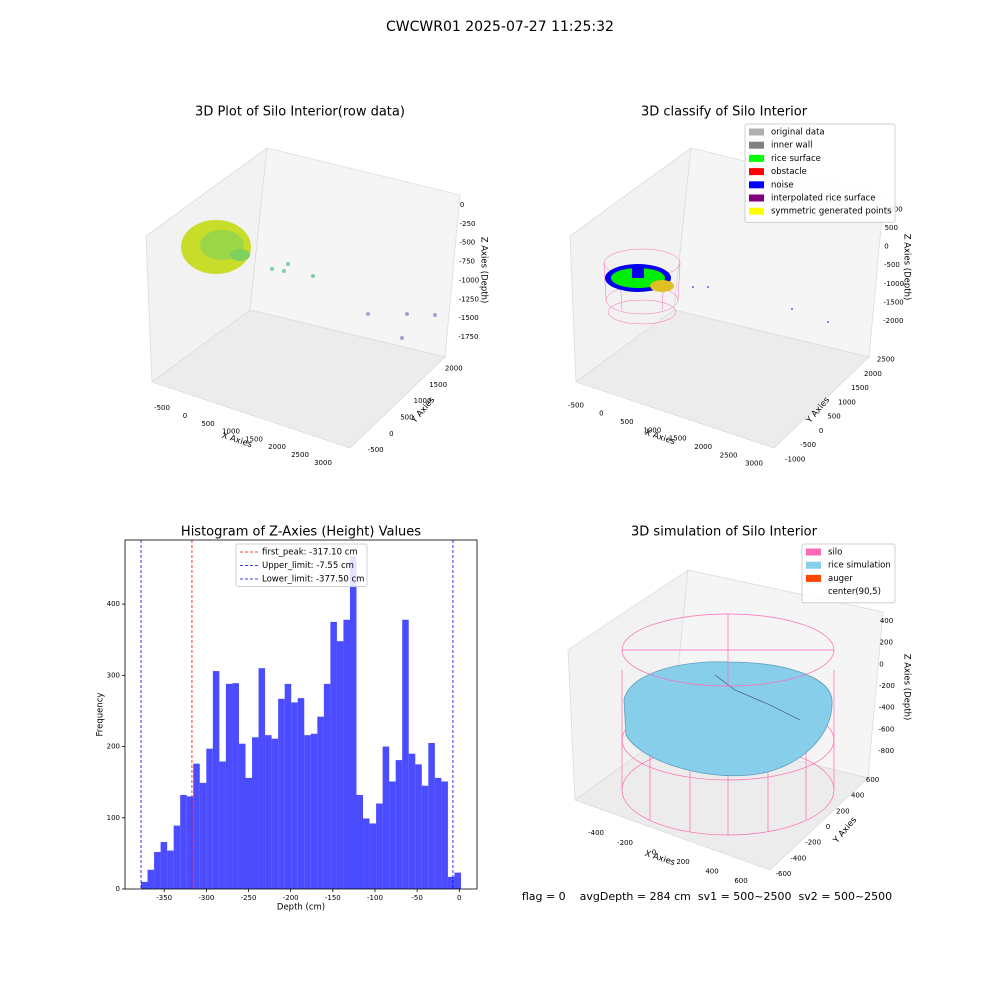  What do you see at coordinates (638, 272) in the screenshot?
I see `noise-cluster` at bounding box center [638, 272].